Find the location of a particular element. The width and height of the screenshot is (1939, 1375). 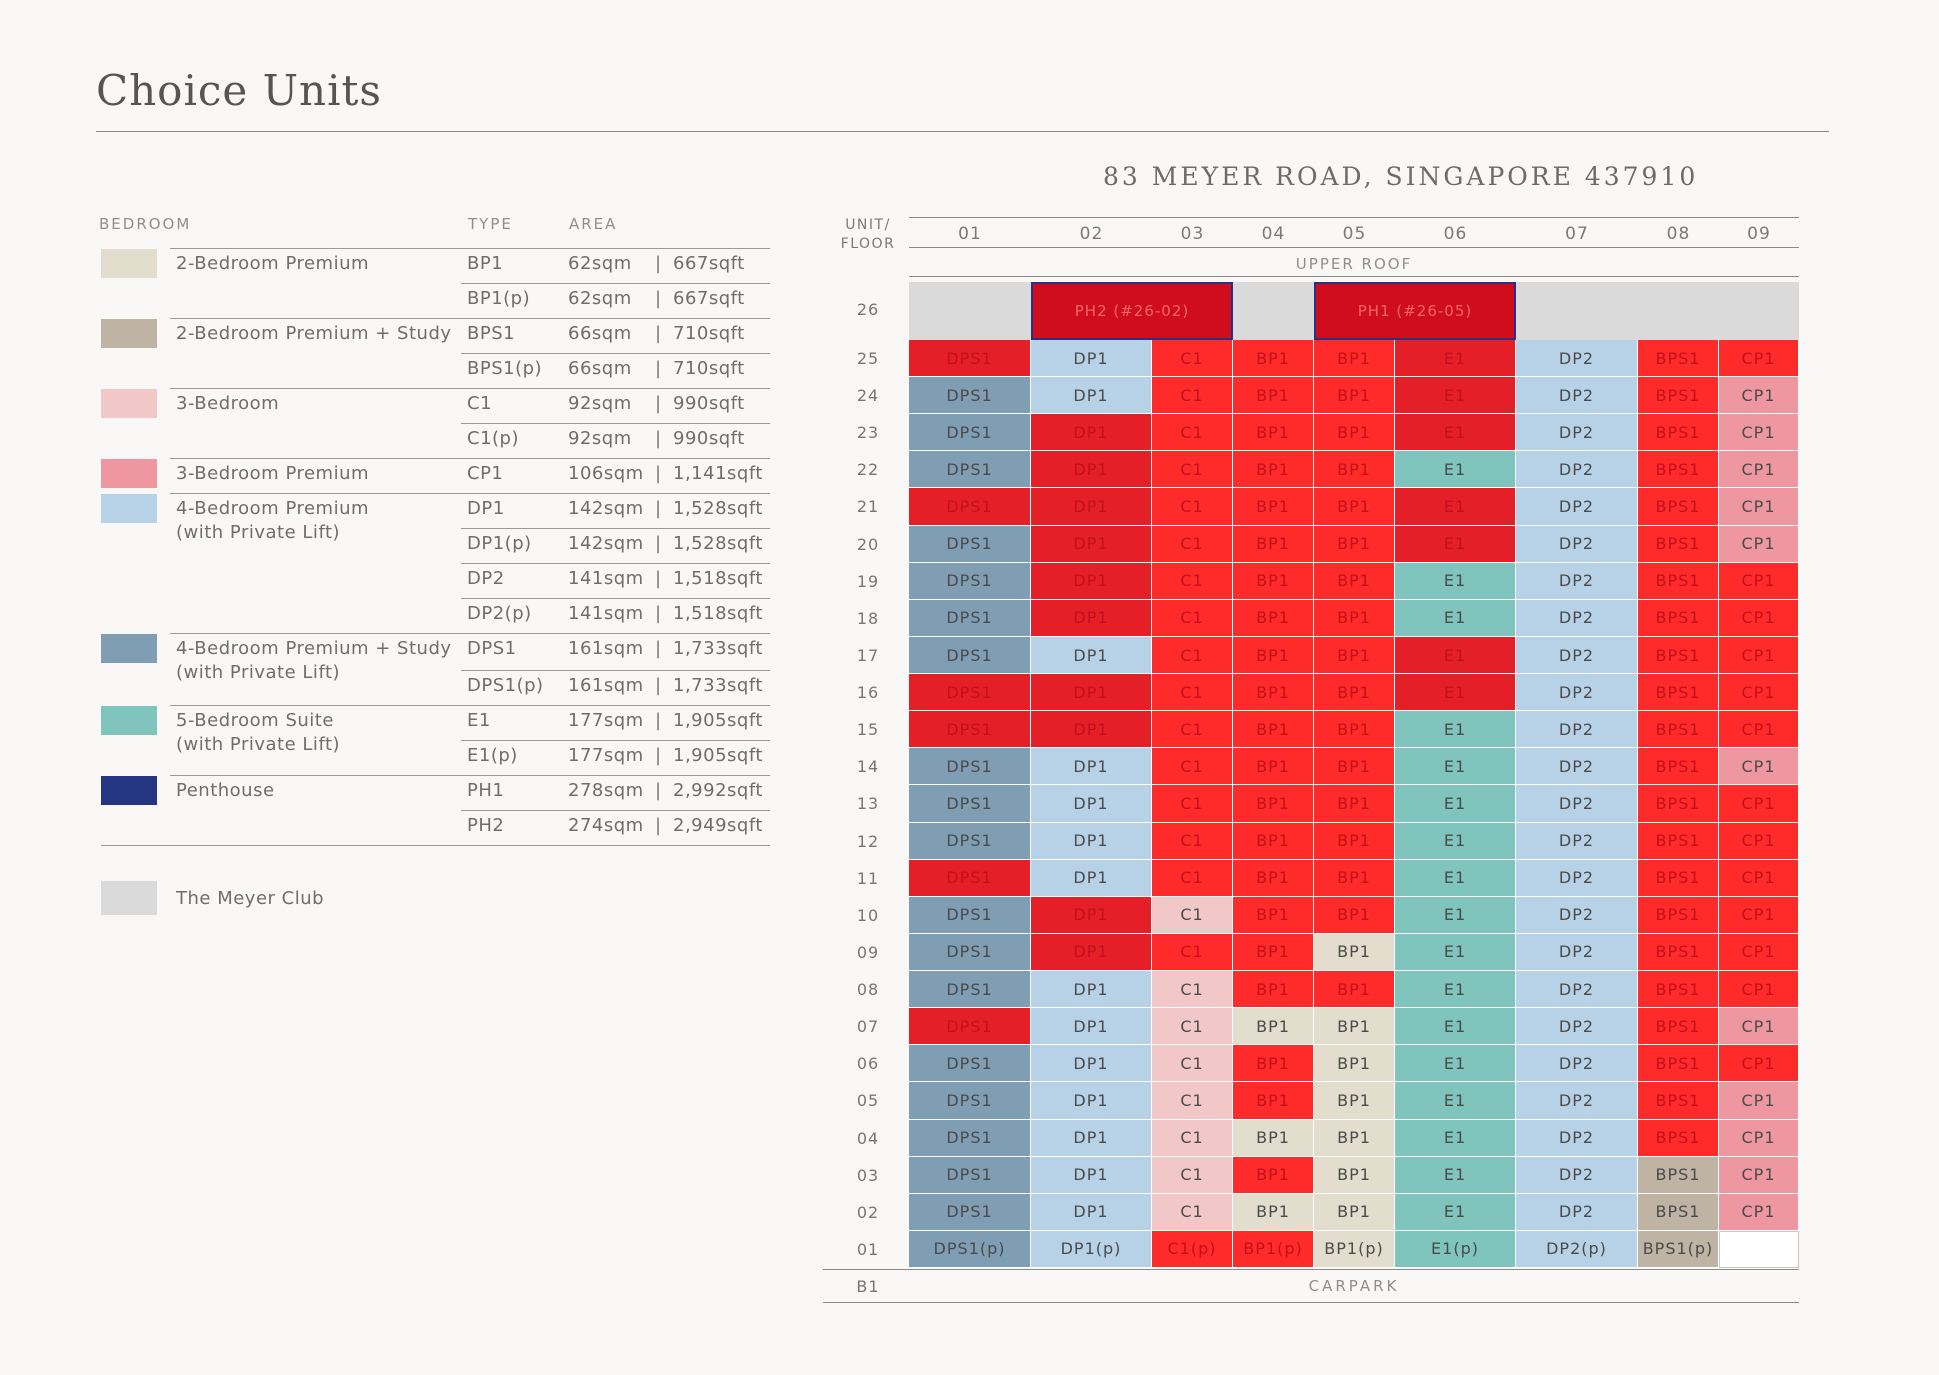

legend-bottom-rule is located at coordinates (435, 845).